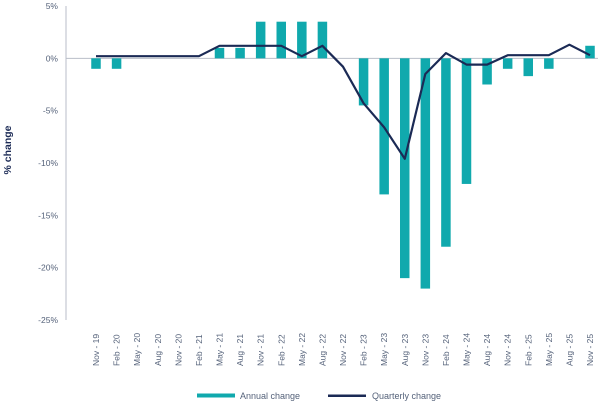 Image resolution: width=601 pixels, height=403 pixels. What do you see at coordinates (51, 111) in the screenshot?
I see `y-tick-label: -5%` at bounding box center [51, 111].